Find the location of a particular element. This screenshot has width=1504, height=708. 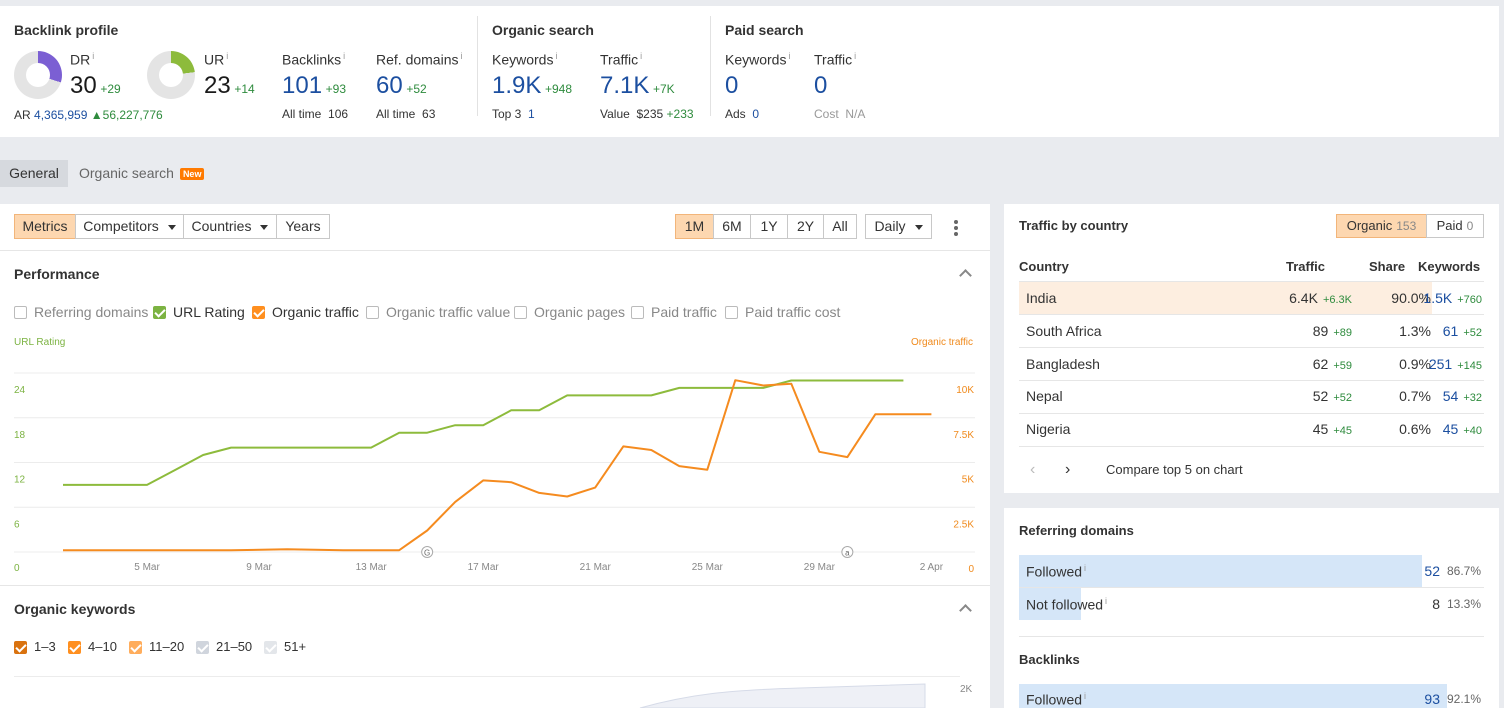

ref-domains-value: 60 +52 is located at coordinates (401, 85).